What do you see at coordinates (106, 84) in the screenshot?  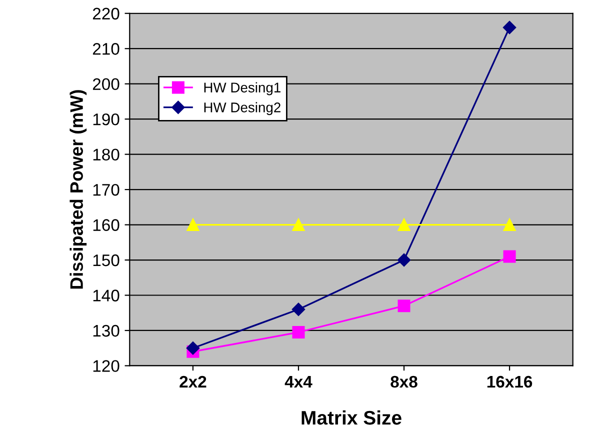 I see `y-tick-label: 200` at bounding box center [106, 84].